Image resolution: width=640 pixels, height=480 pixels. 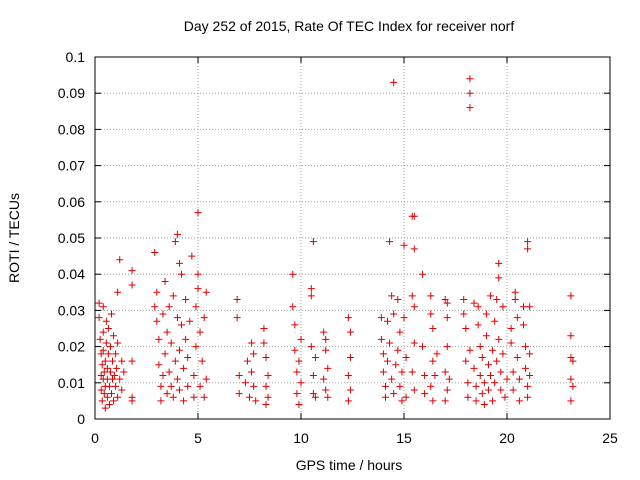 I want to click on y-tick-label: 0.03, so click(x=71, y=310).